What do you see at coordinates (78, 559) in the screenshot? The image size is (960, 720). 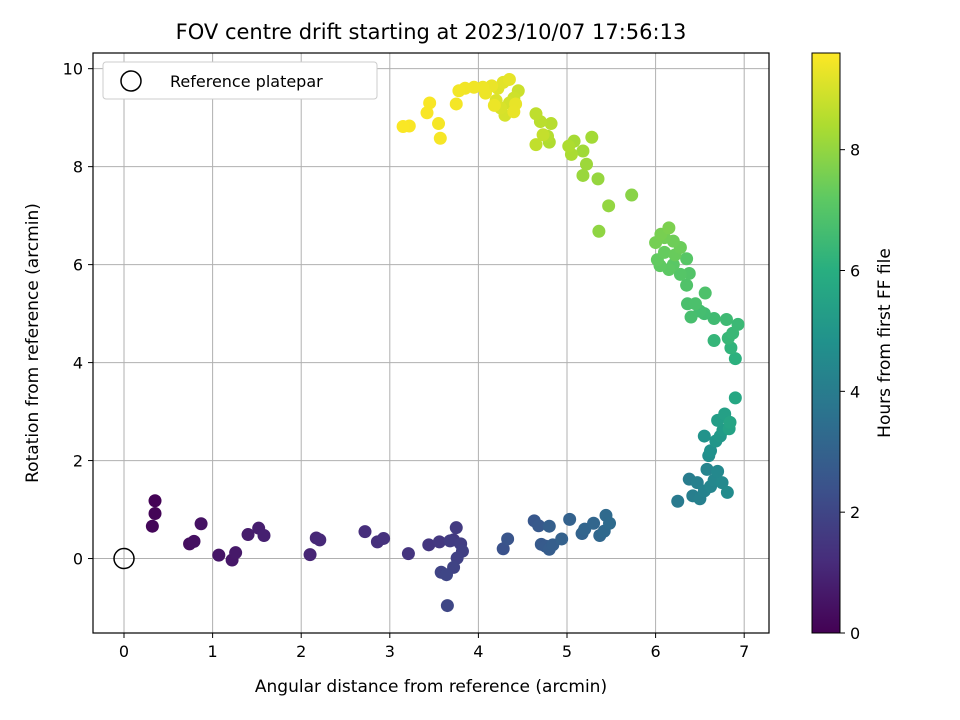 I see `y-tick-label: 0` at bounding box center [78, 559].